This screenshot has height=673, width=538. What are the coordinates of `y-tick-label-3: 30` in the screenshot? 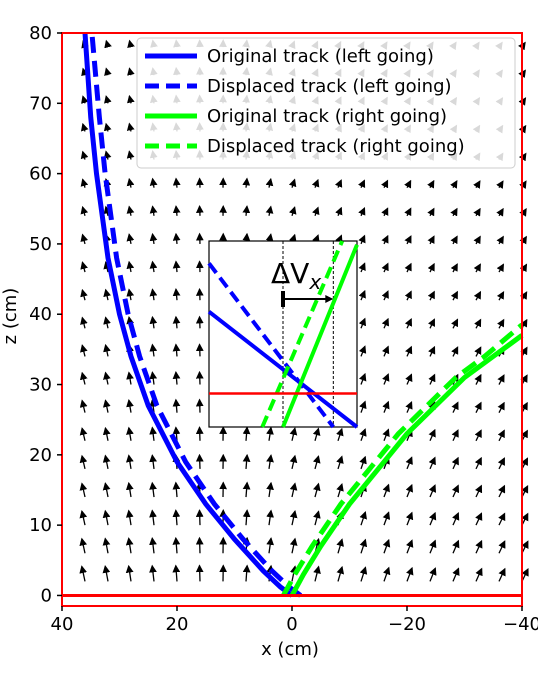 It's located at (40, 385).